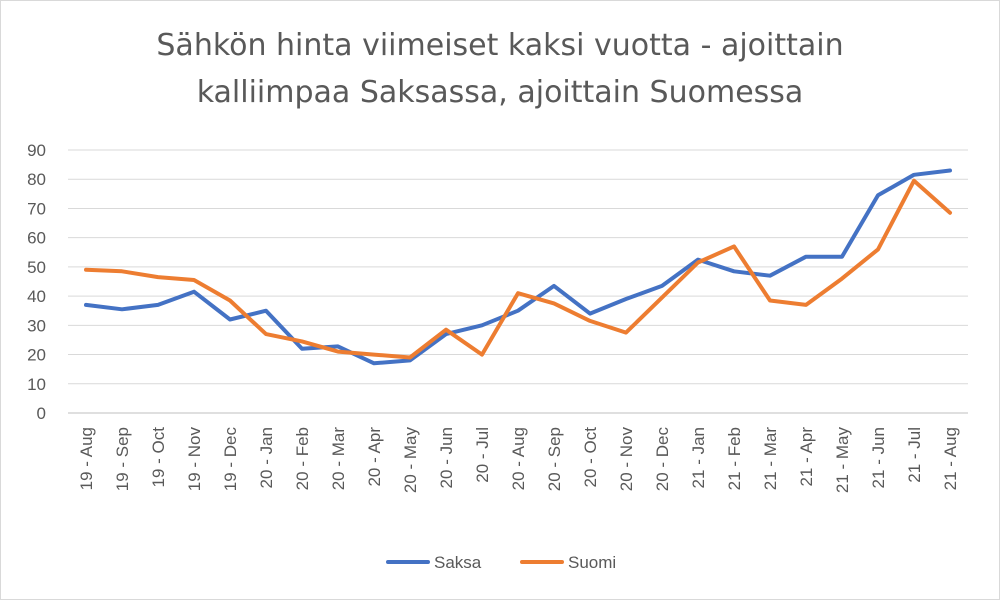  What do you see at coordinates (410, 460) in the screenshot?
I see `x-tick-label: 20 - May` at bounding box center [410, 460].